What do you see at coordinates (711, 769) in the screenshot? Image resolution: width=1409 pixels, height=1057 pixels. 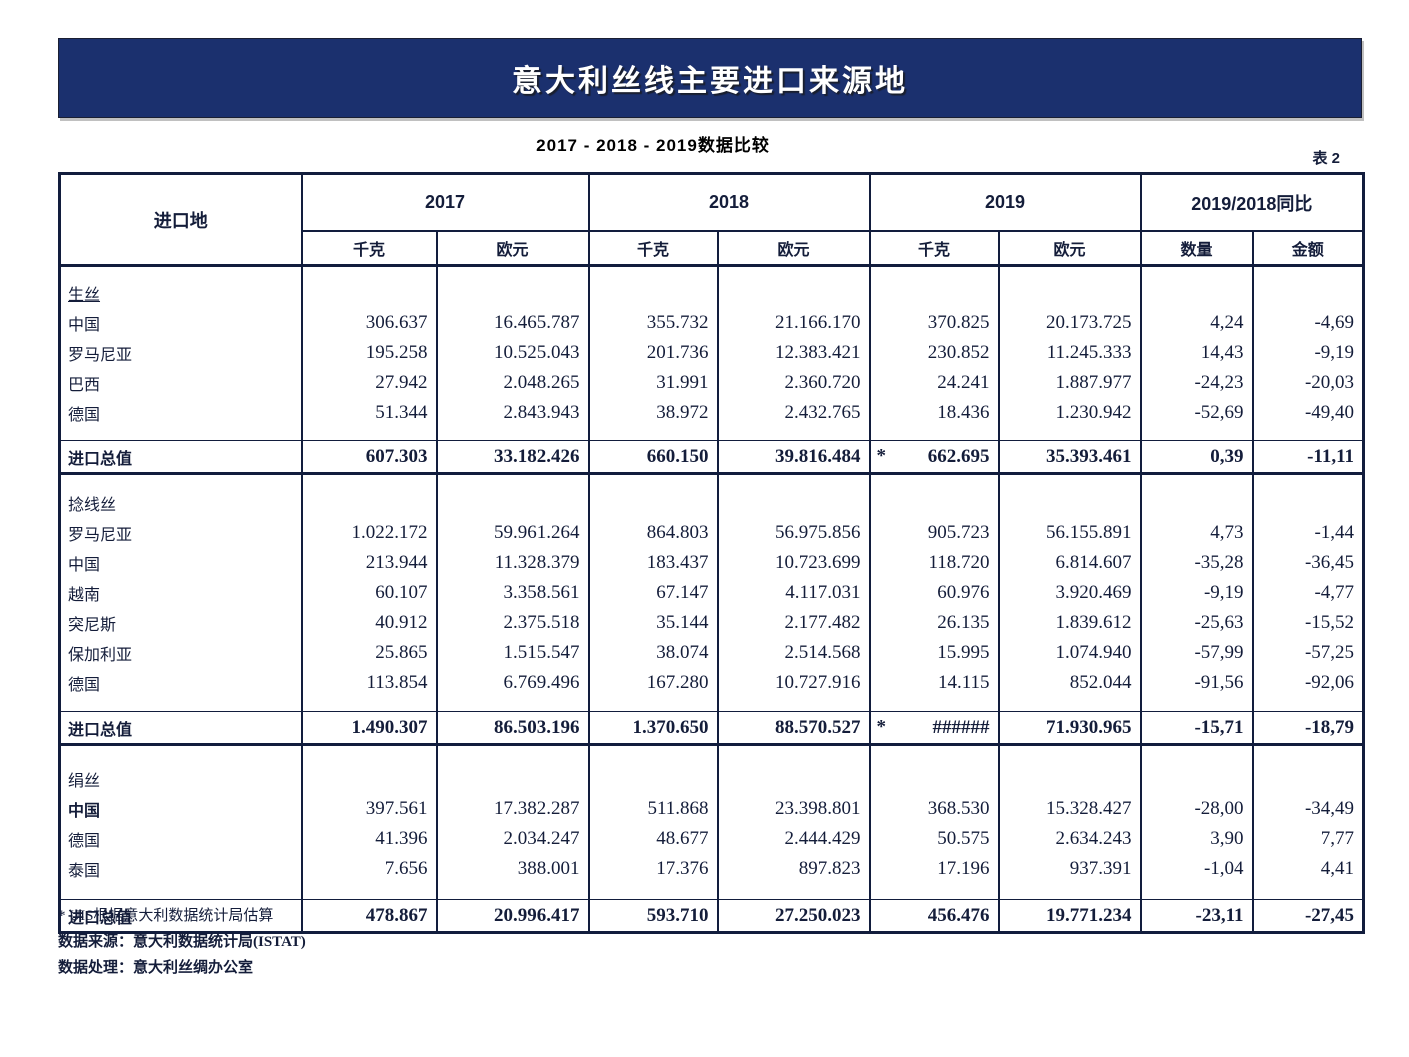 I see `section-label-row: 绢丝` at bounding box center [711, 769].